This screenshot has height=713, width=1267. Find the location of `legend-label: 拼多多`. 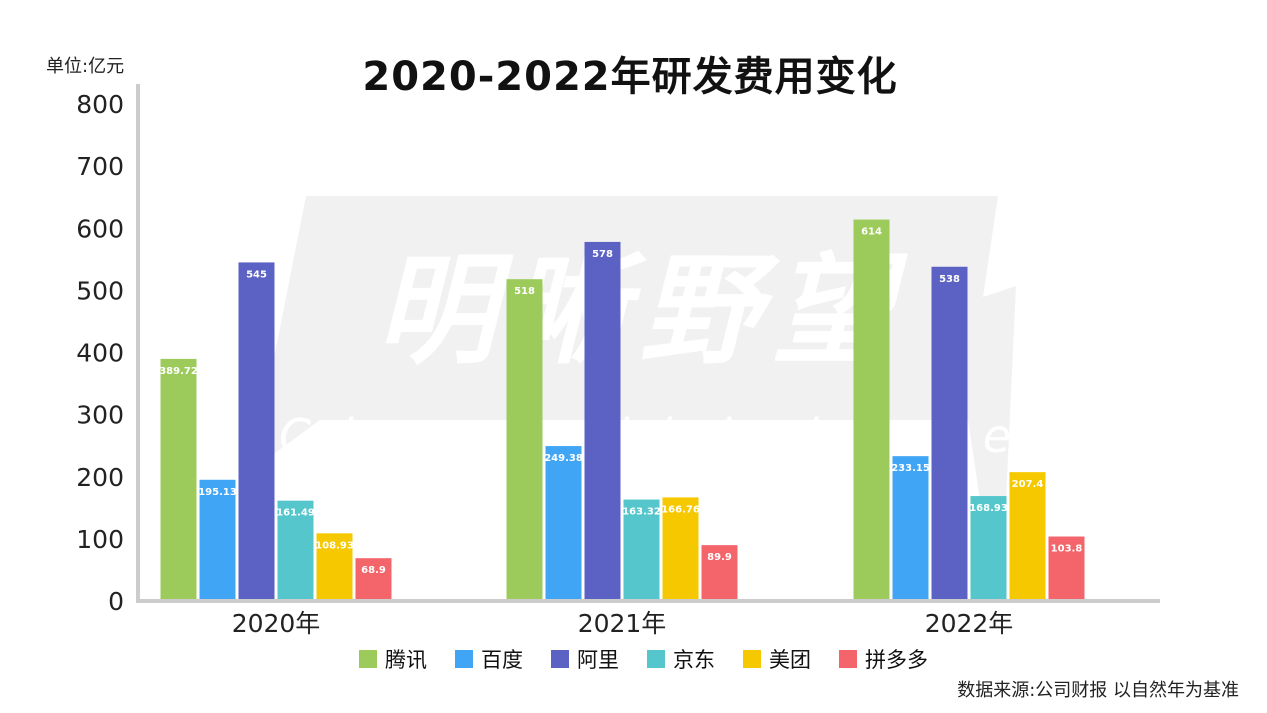

legend-label: 拼多多 is located at coordinates (896, 660).